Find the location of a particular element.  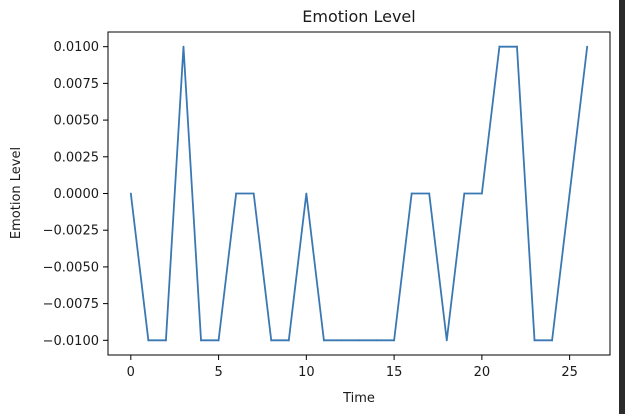

y-axis-label: Emotion Level is located at coordinates (16, 193).